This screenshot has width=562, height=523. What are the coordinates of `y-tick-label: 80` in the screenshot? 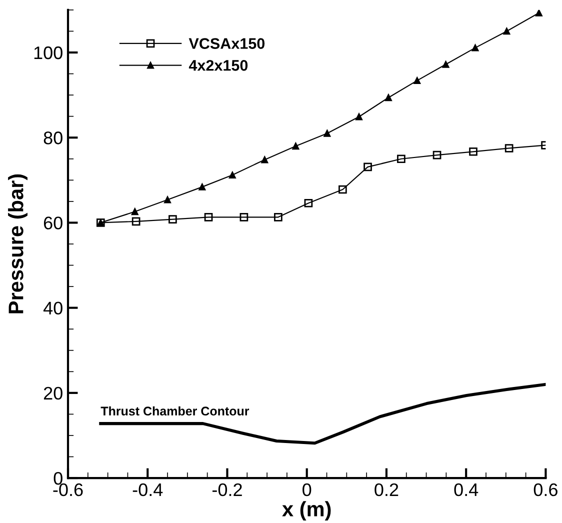 It's located at (53, 138).